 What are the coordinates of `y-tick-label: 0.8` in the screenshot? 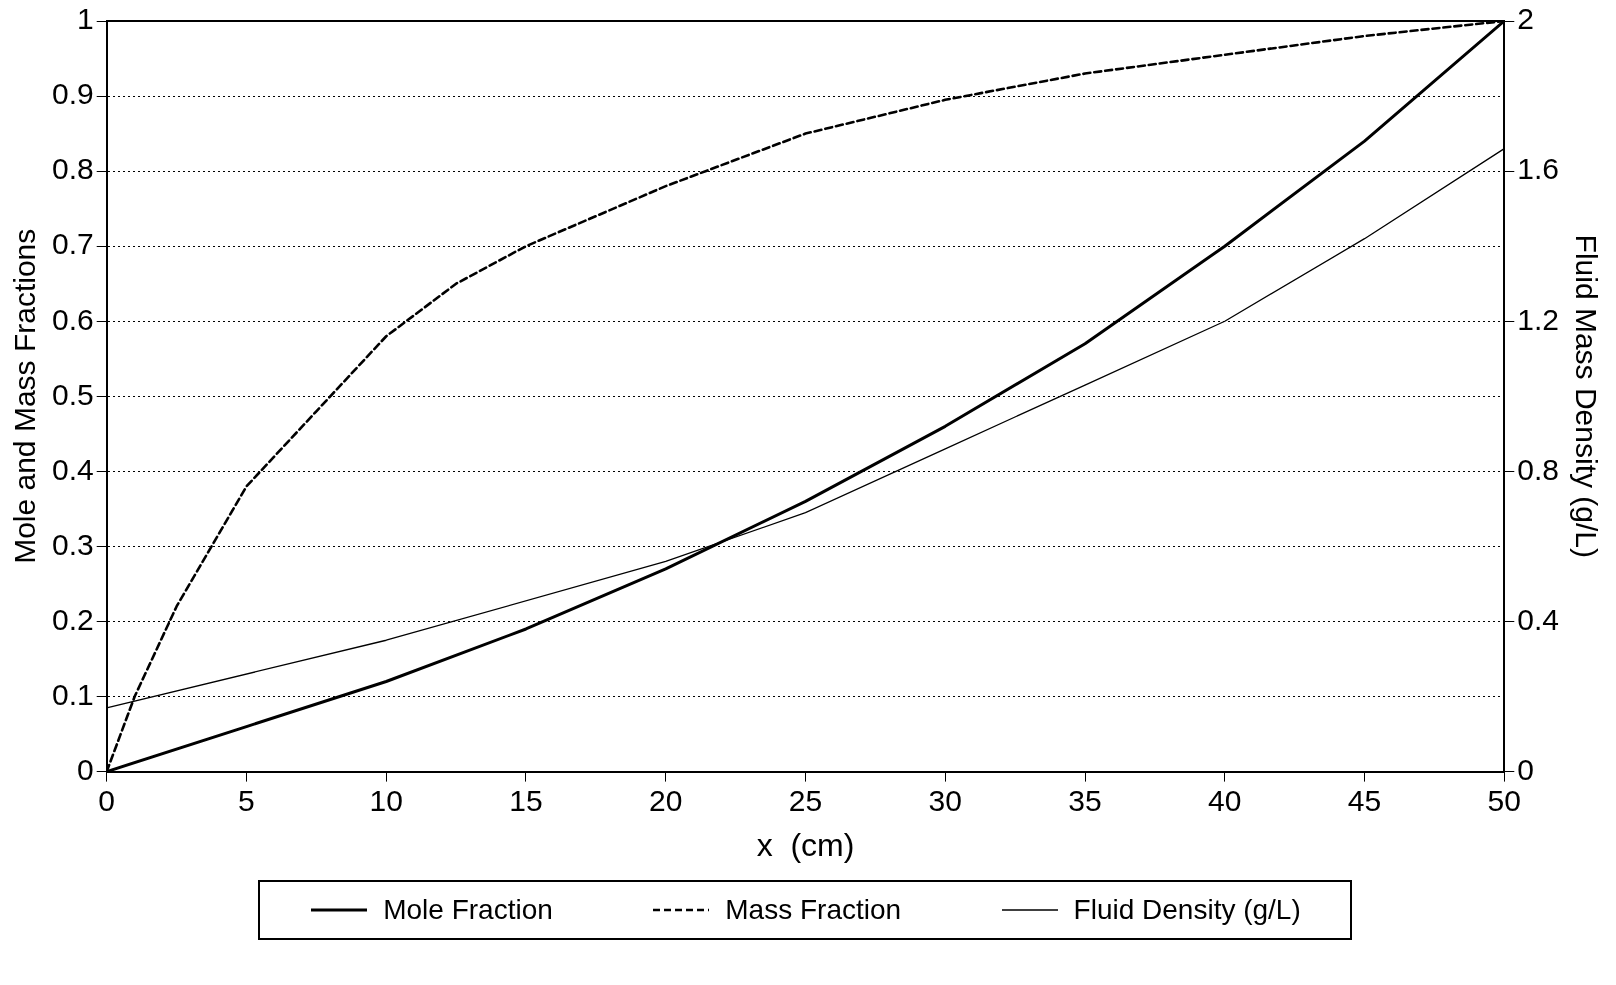 It's located at (72, 169).